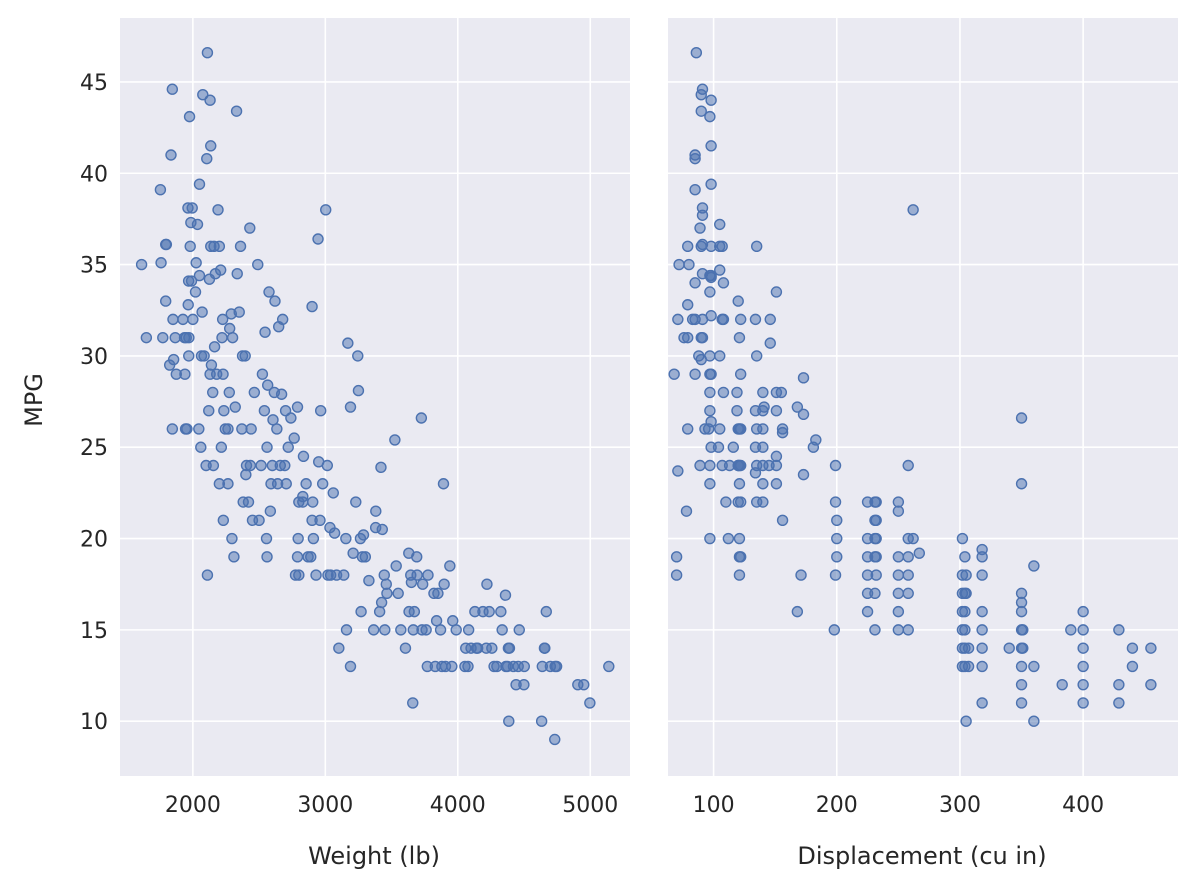  What do you see at coordinates (94, 83) in the screenshot?
I see `y-tick-label: 45` at bounding box center [94, 83].